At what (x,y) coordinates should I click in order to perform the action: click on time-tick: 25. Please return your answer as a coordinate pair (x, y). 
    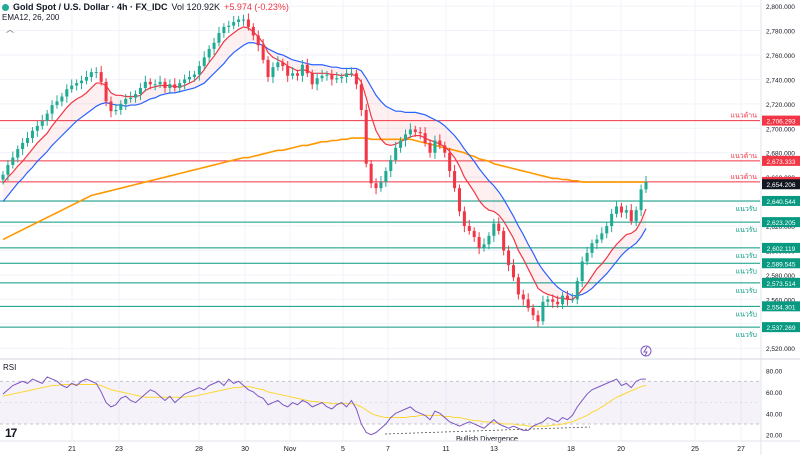
    Looking at the image, I should click on (695, 449).